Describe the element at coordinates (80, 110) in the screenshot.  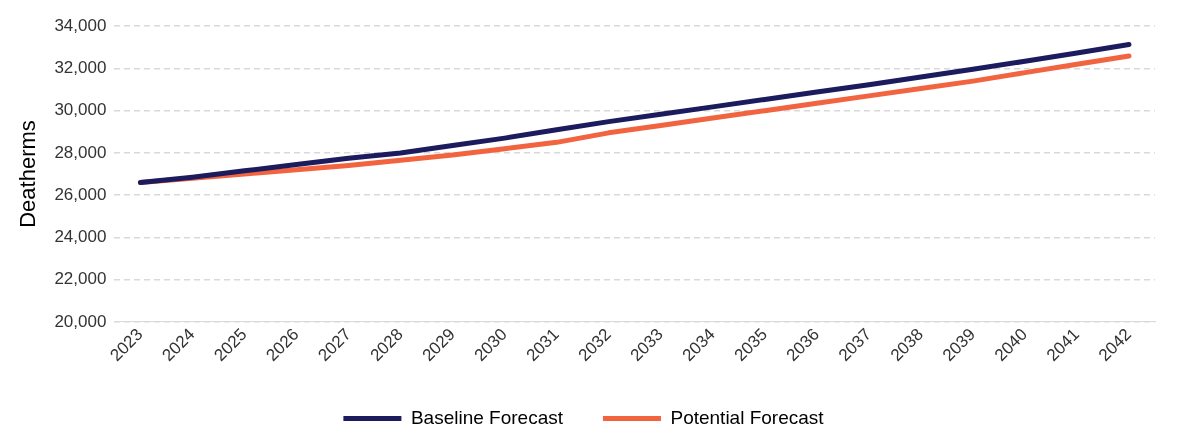
I see `y-tick-label: 30,000` at that location.